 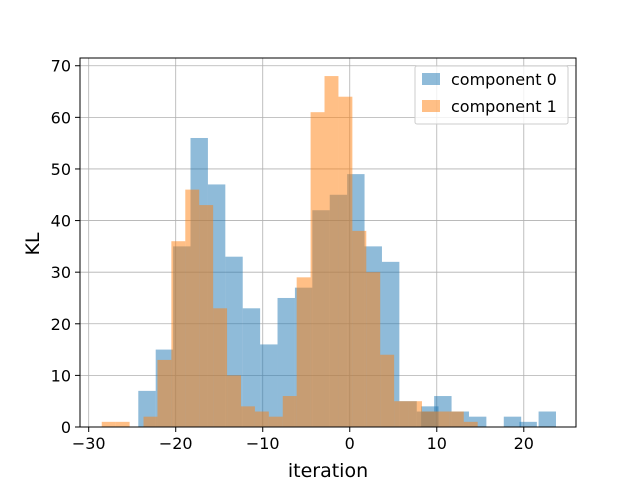 I want to click on y-tick-label: 60, so click(x=61, y=117).